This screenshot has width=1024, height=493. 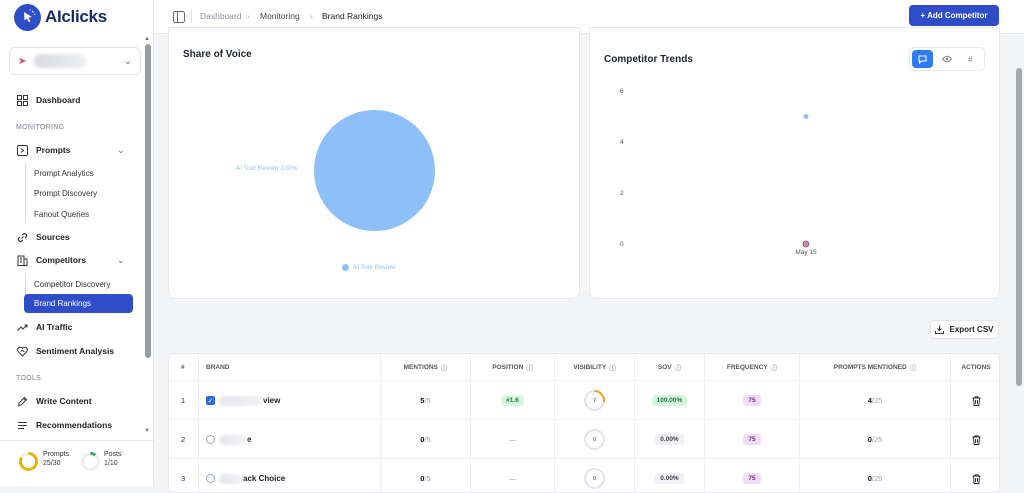 What do you see at coordinates (48, 100) in the screenshot?
I see `sidebar-item-dashboard: Dashboard` at bounding box center [48, 100].